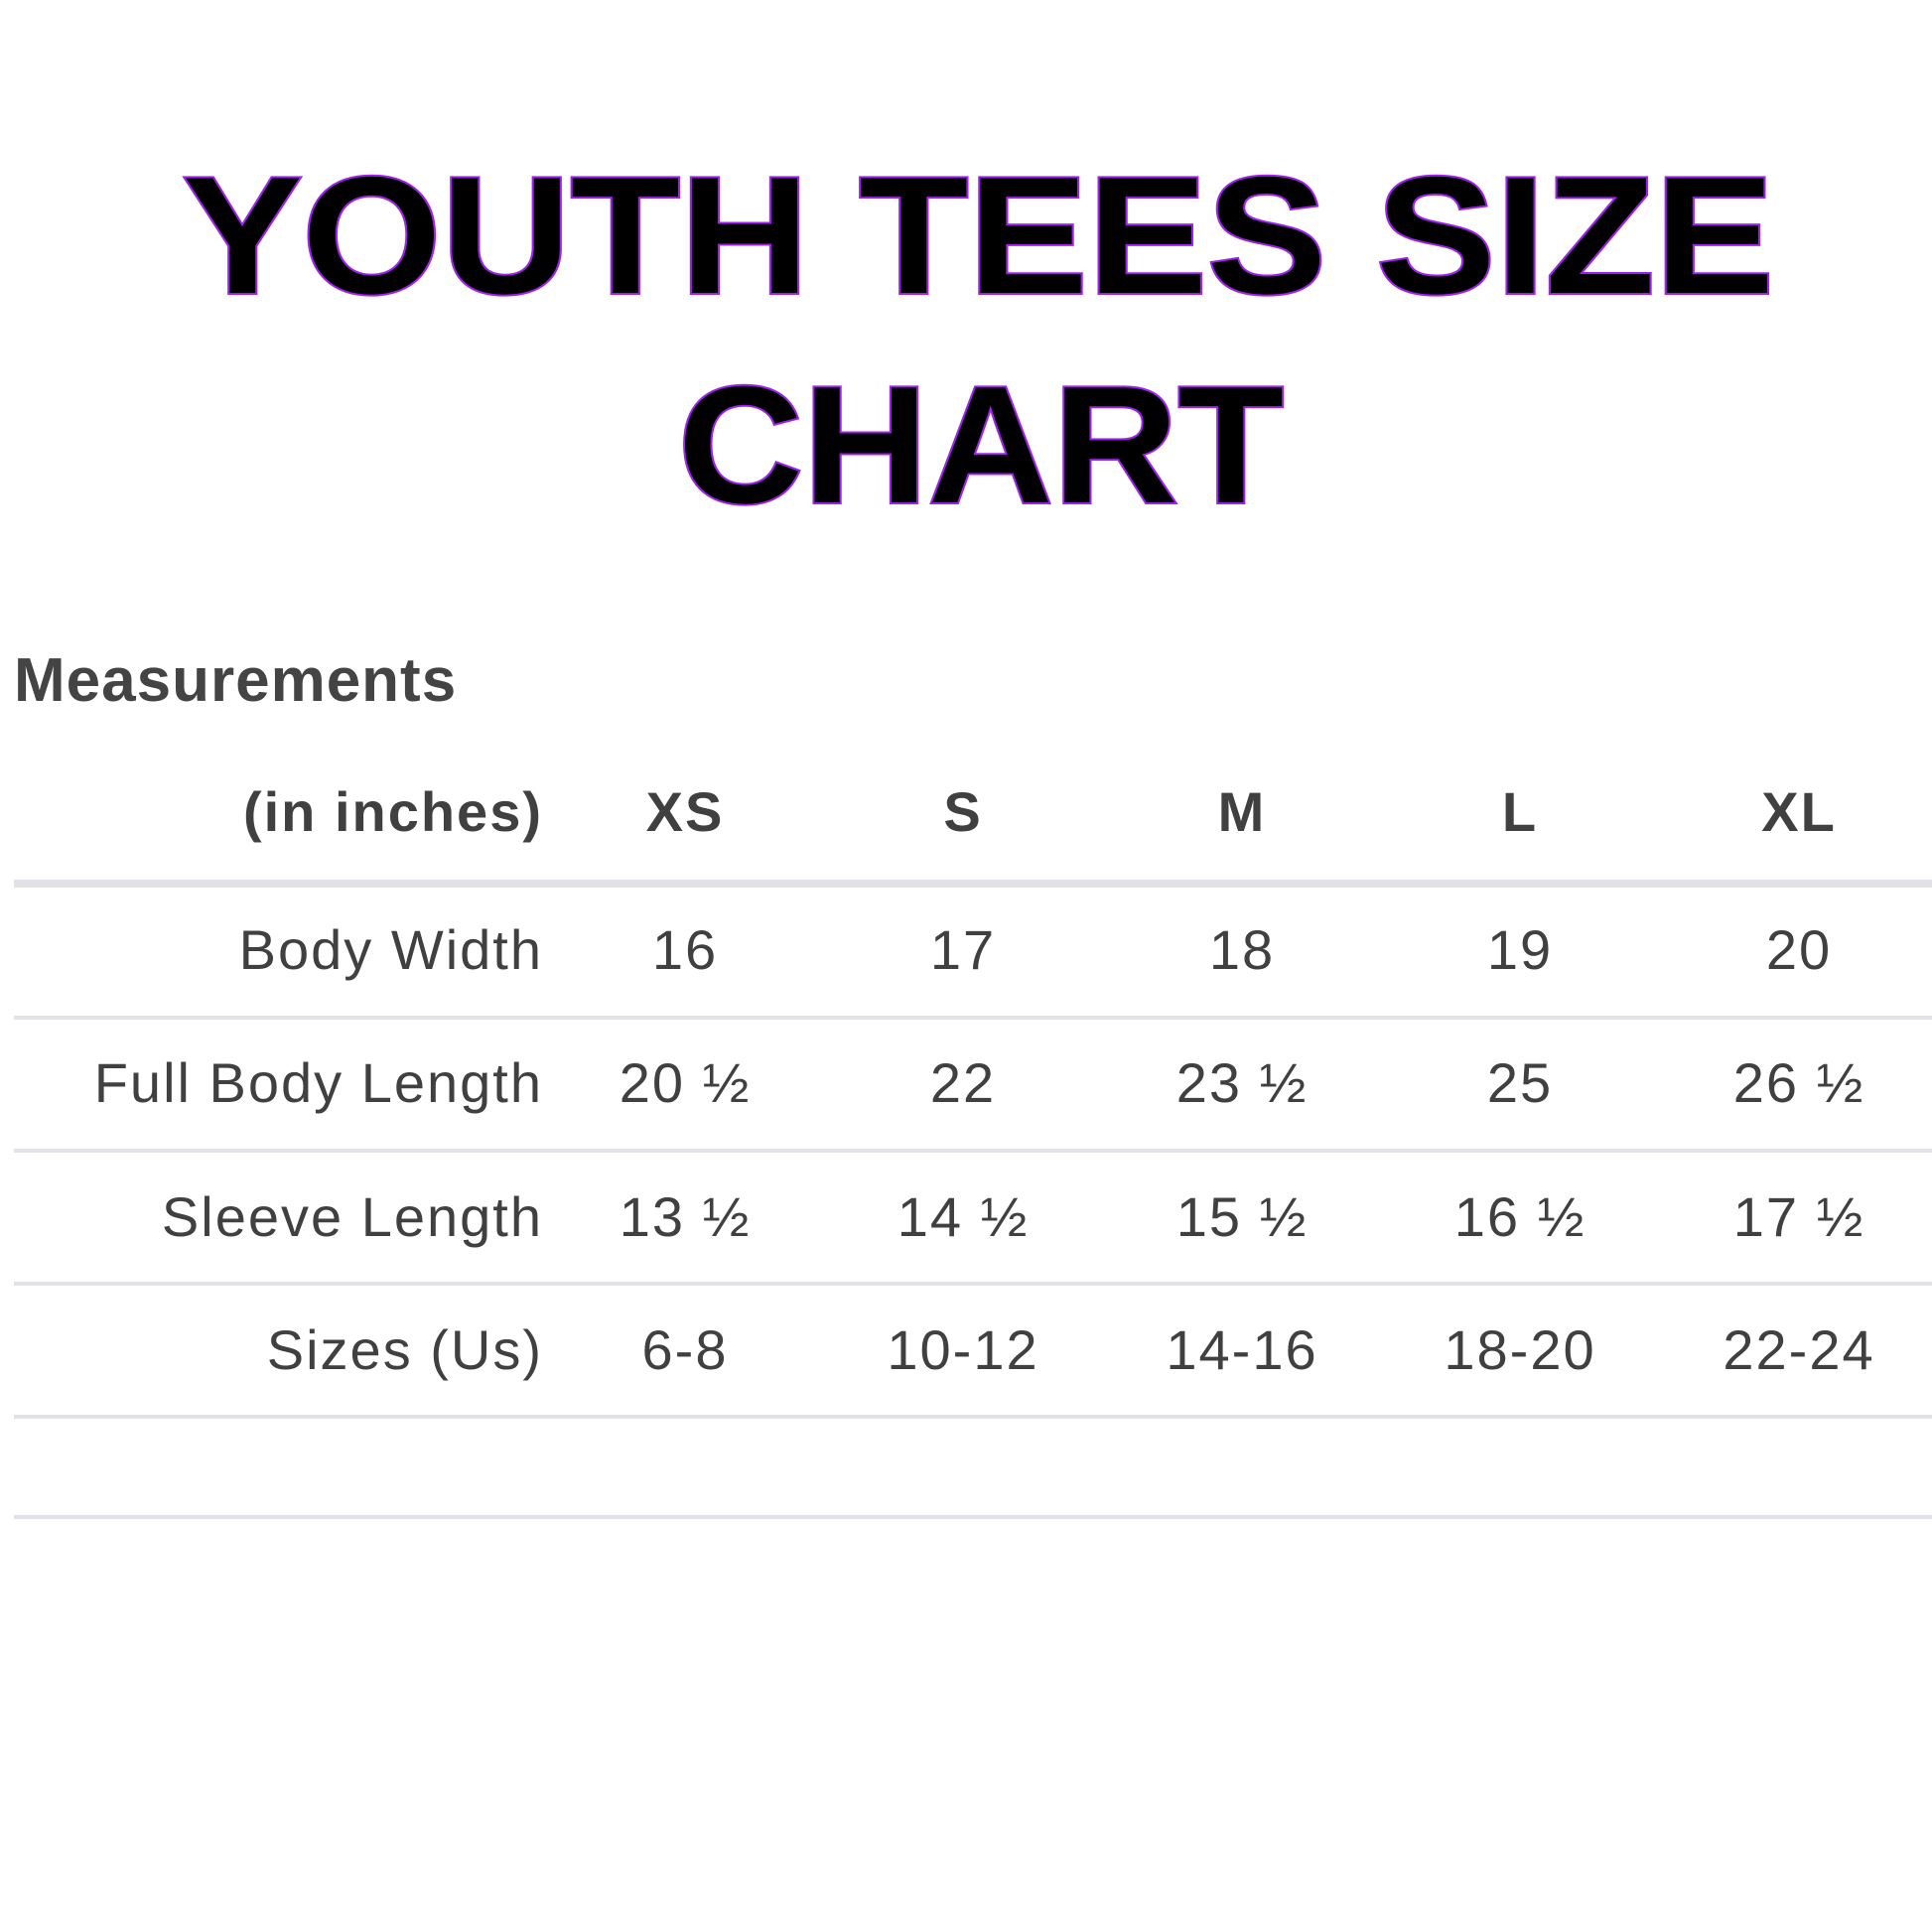 The width and height of the screenshot is (1932, 1932). What do you see at coordinates (1242, 950) in the screenshot?
I see `table-cell: 18` at bounding box center [1242, 950].